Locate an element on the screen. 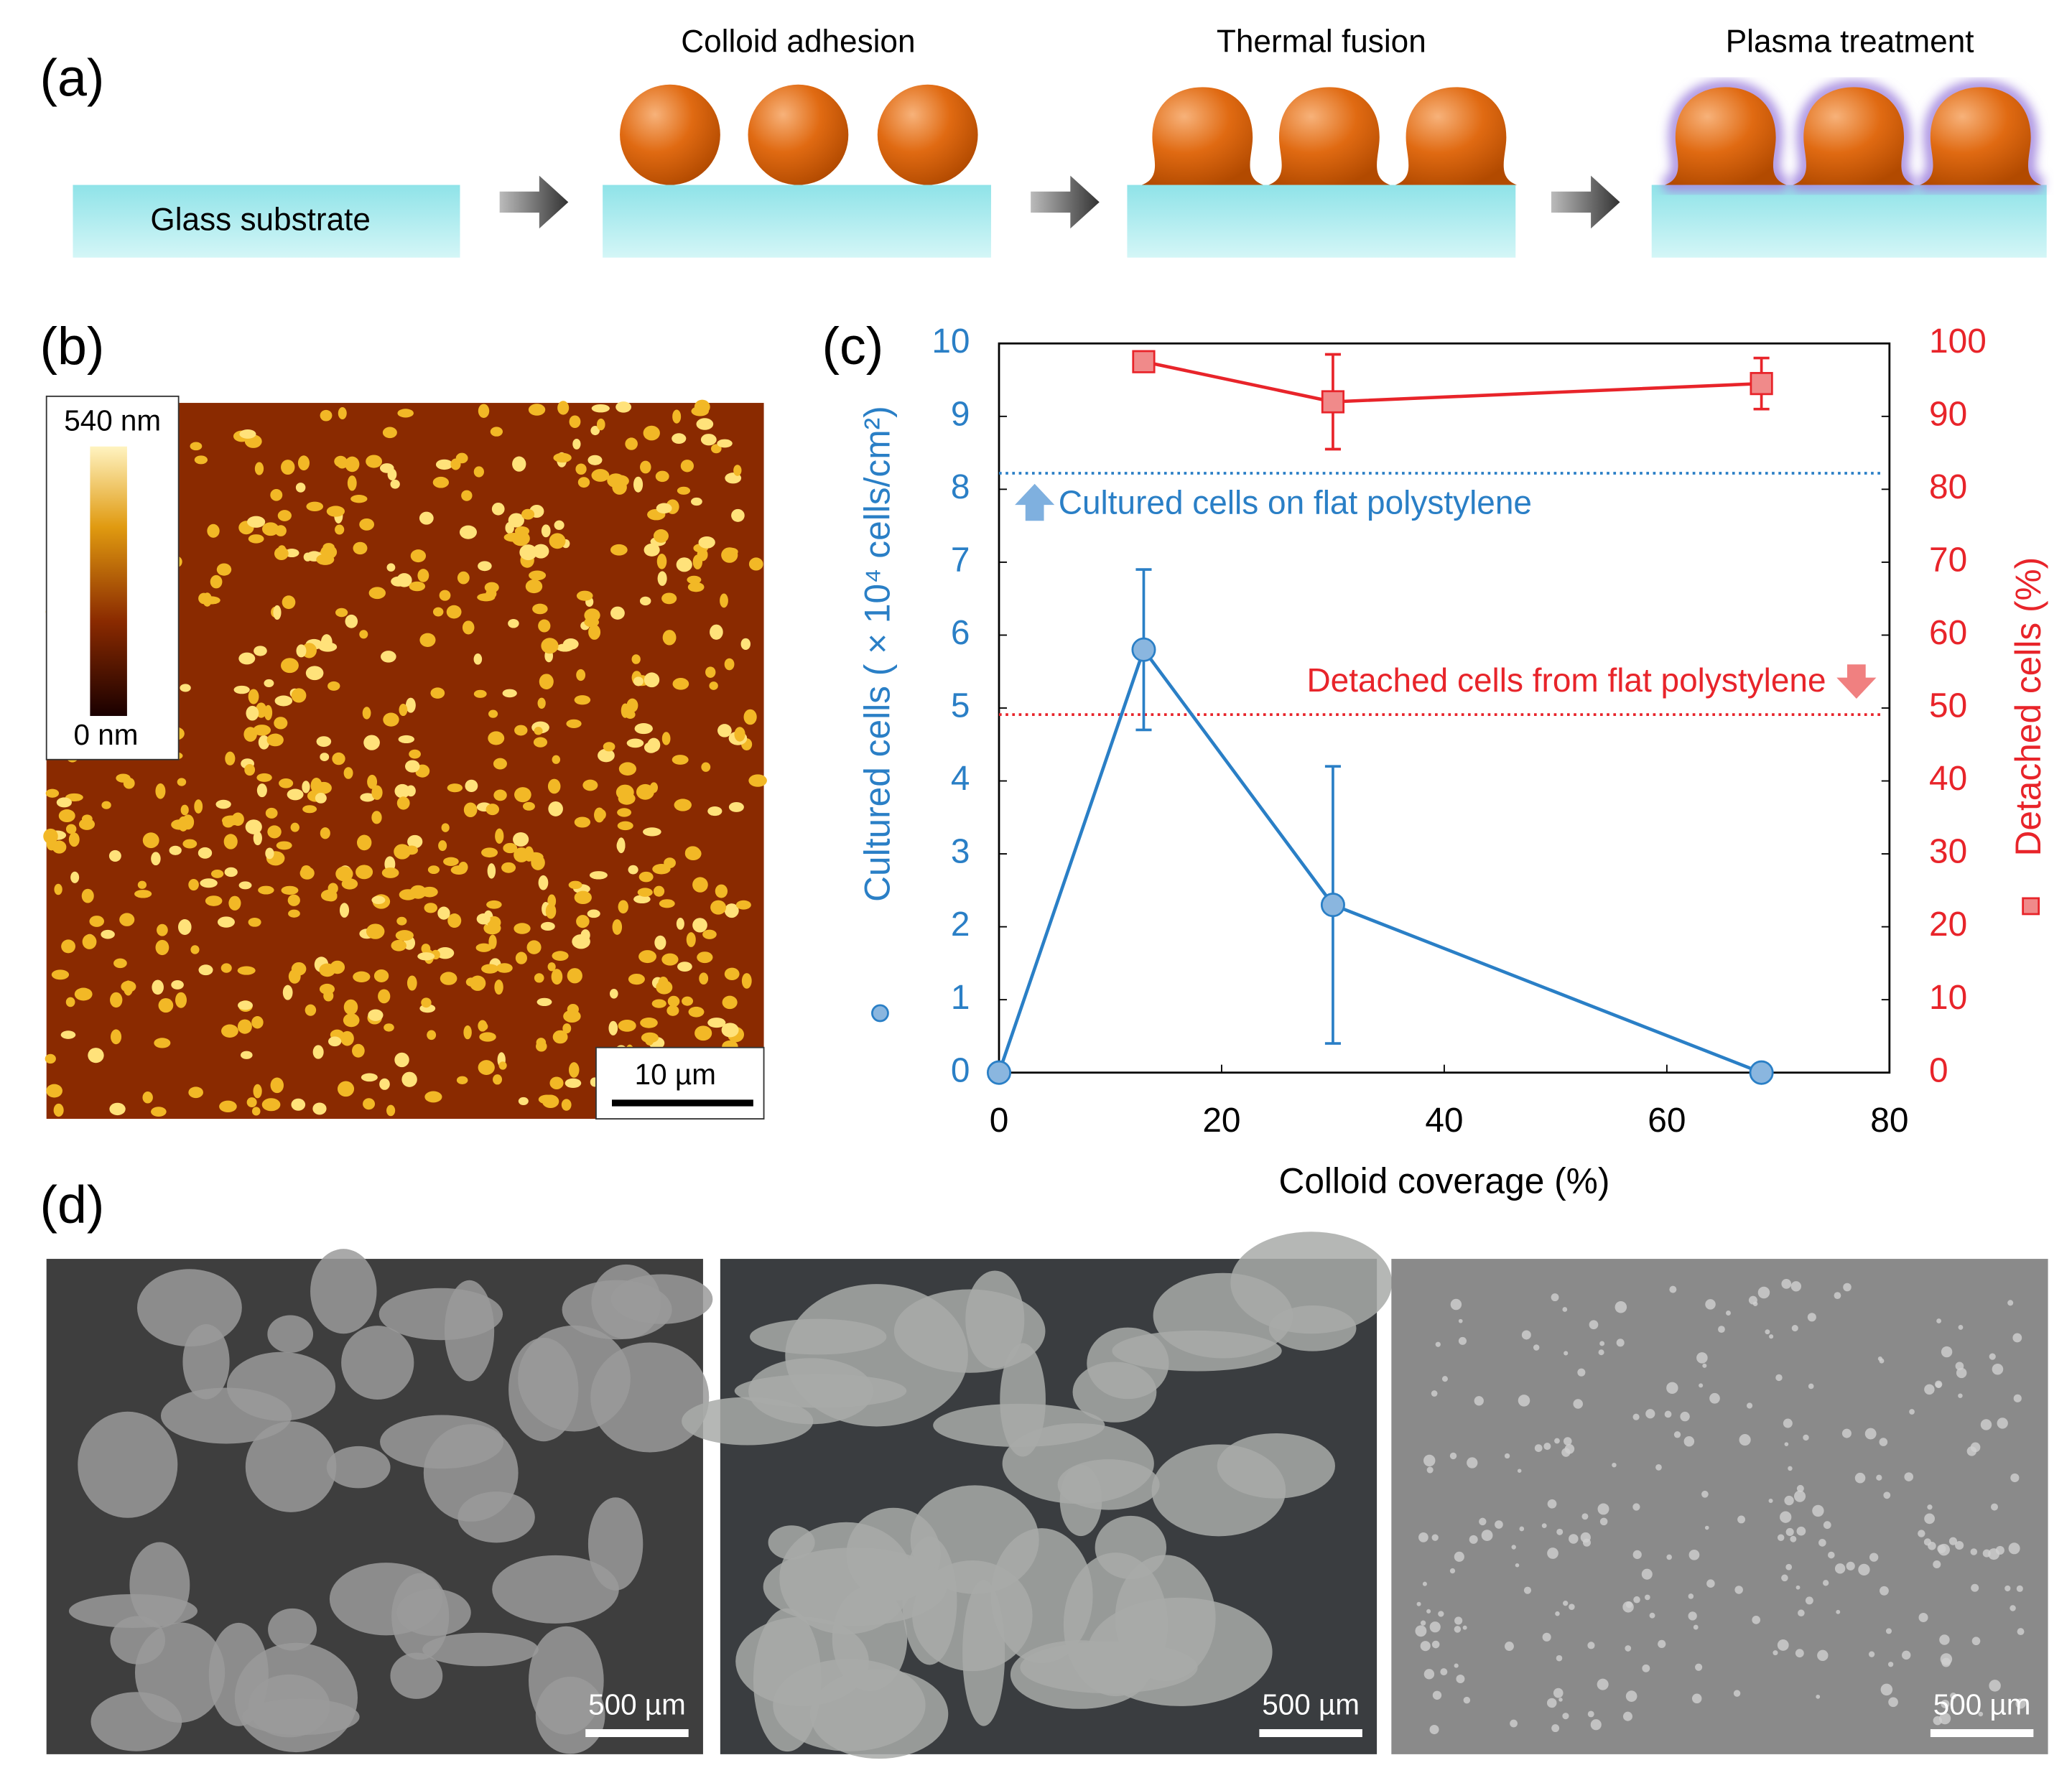 The image size is (2072, 1778). substrate-label: Glass substrate is located at coordinates (260, 220).